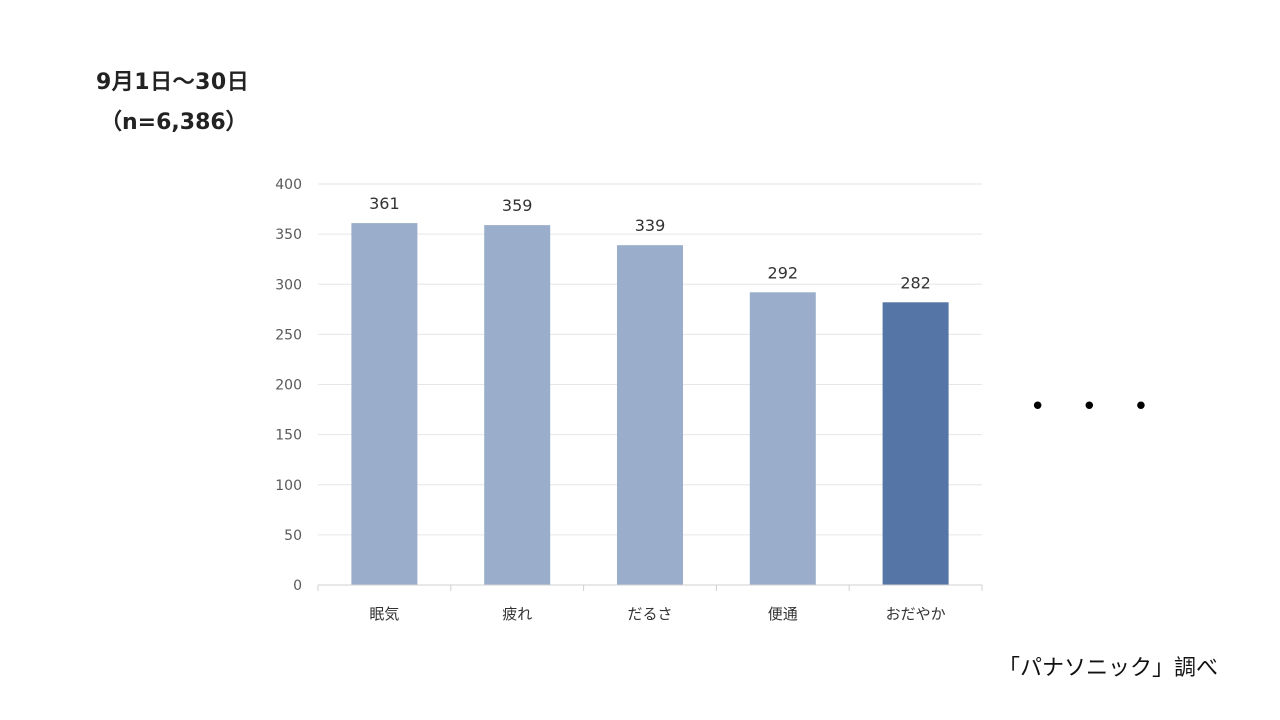 Image resolution: width=1280 pixels, height=720 pixels. What do you see at coordinates (1108, 668) in the screenshot?
I see `source-note: 「パナソニック」調べ` at bounding box center [1108, 668].